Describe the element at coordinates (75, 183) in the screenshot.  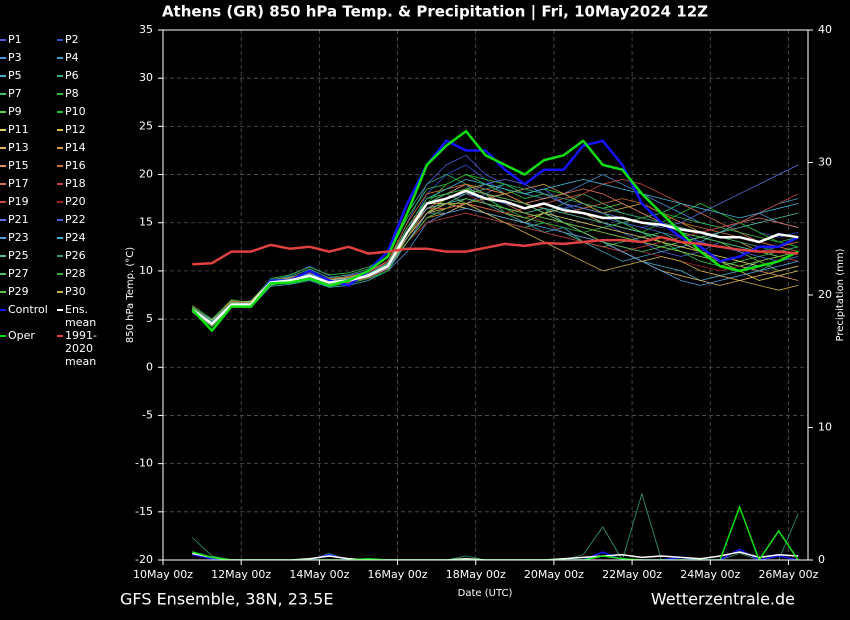
I see `legend-label: P18` at that location.